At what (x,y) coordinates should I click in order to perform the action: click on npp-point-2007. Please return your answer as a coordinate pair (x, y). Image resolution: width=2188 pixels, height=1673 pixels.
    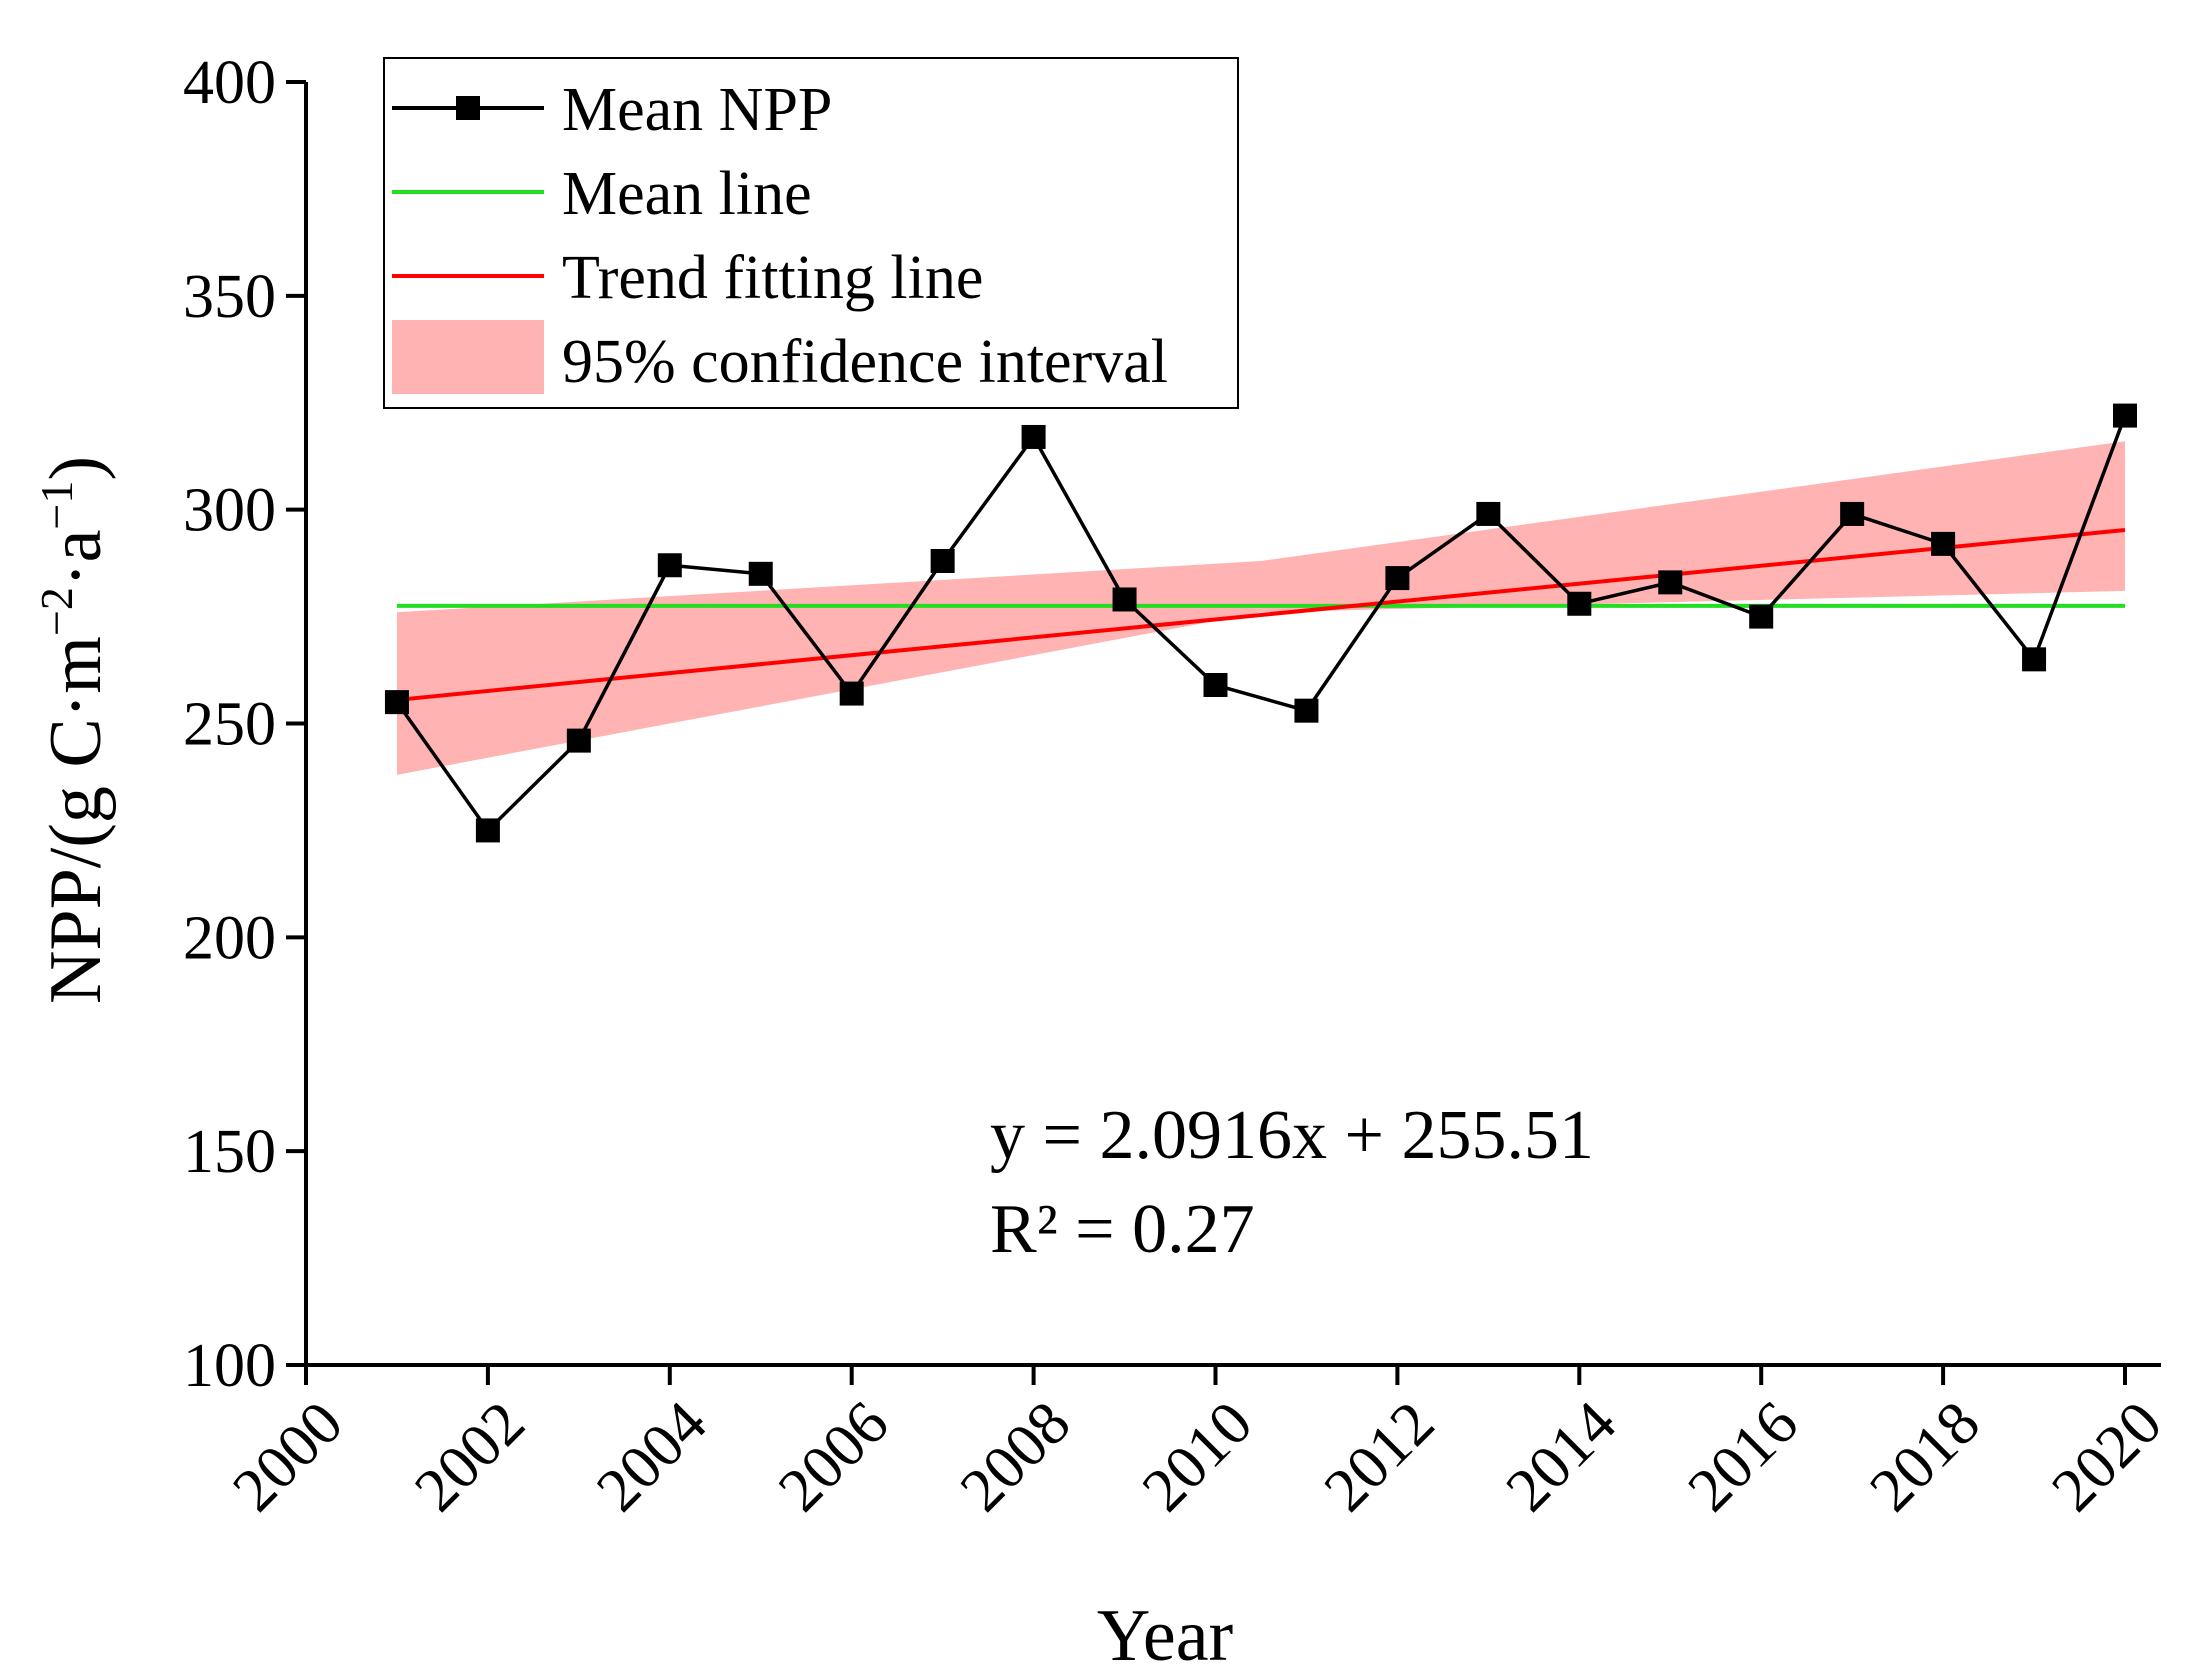
    Looking at the image, I should click on (942, 560).